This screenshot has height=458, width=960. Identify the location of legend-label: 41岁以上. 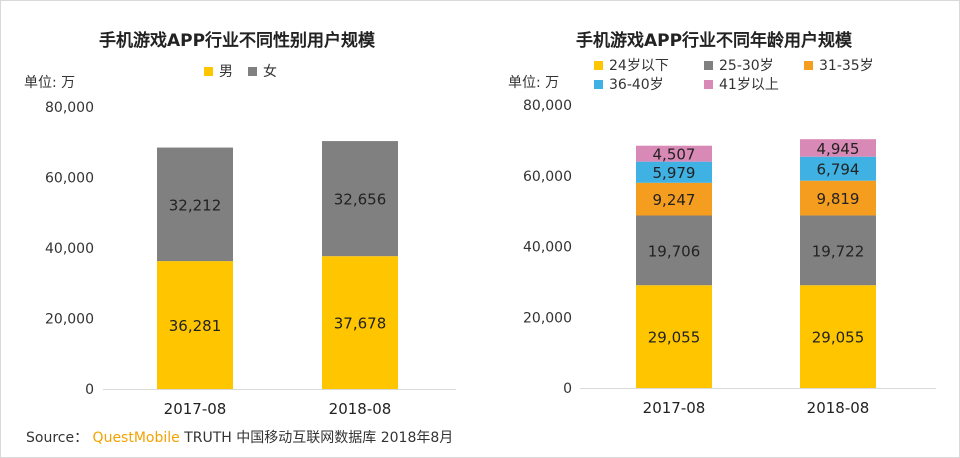
(749, 85).